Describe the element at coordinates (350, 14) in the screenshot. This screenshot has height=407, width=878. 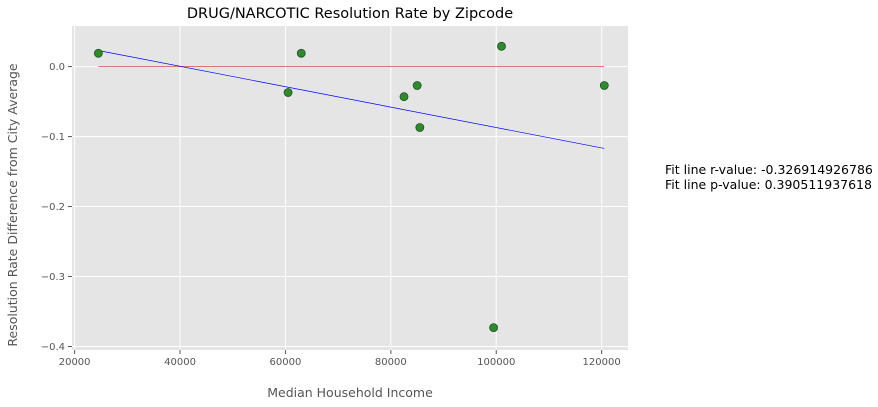
I see `chart-title: DRUG/NARCOTIC Resolution Rate by Zipcode` at that location.